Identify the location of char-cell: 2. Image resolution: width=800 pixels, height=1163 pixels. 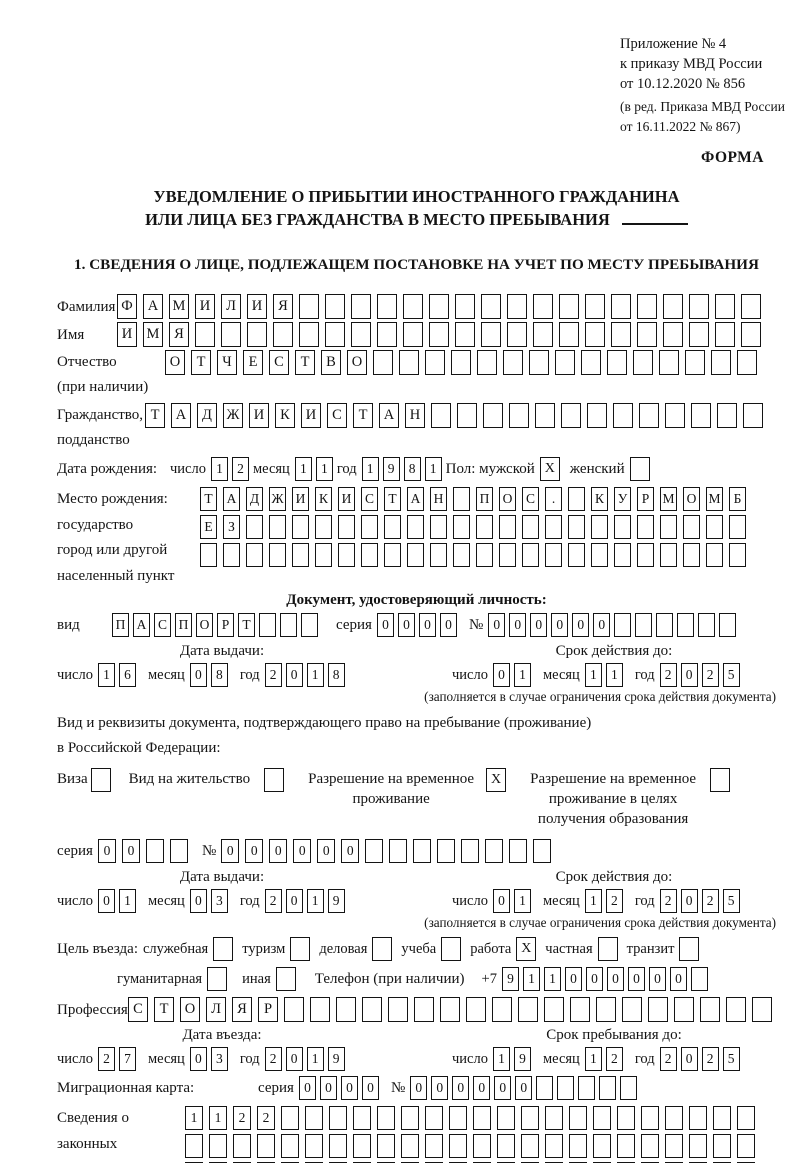
(668, 1059).